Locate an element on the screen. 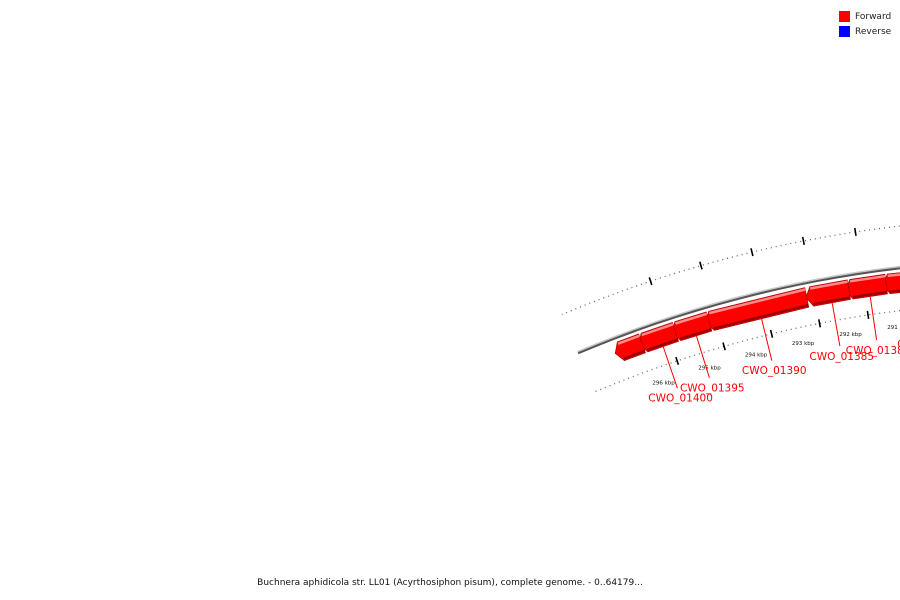 The height and width of the screenshot is (600, 900). forward-legend-label: Forward is located at coordinates (873, 16).